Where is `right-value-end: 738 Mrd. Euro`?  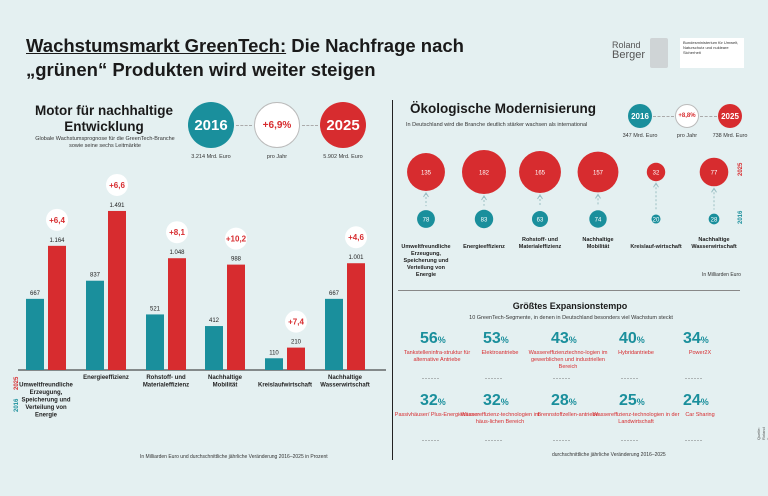
right-value-end: 738 Mrd. Euro is located at coordinates (730, 136).